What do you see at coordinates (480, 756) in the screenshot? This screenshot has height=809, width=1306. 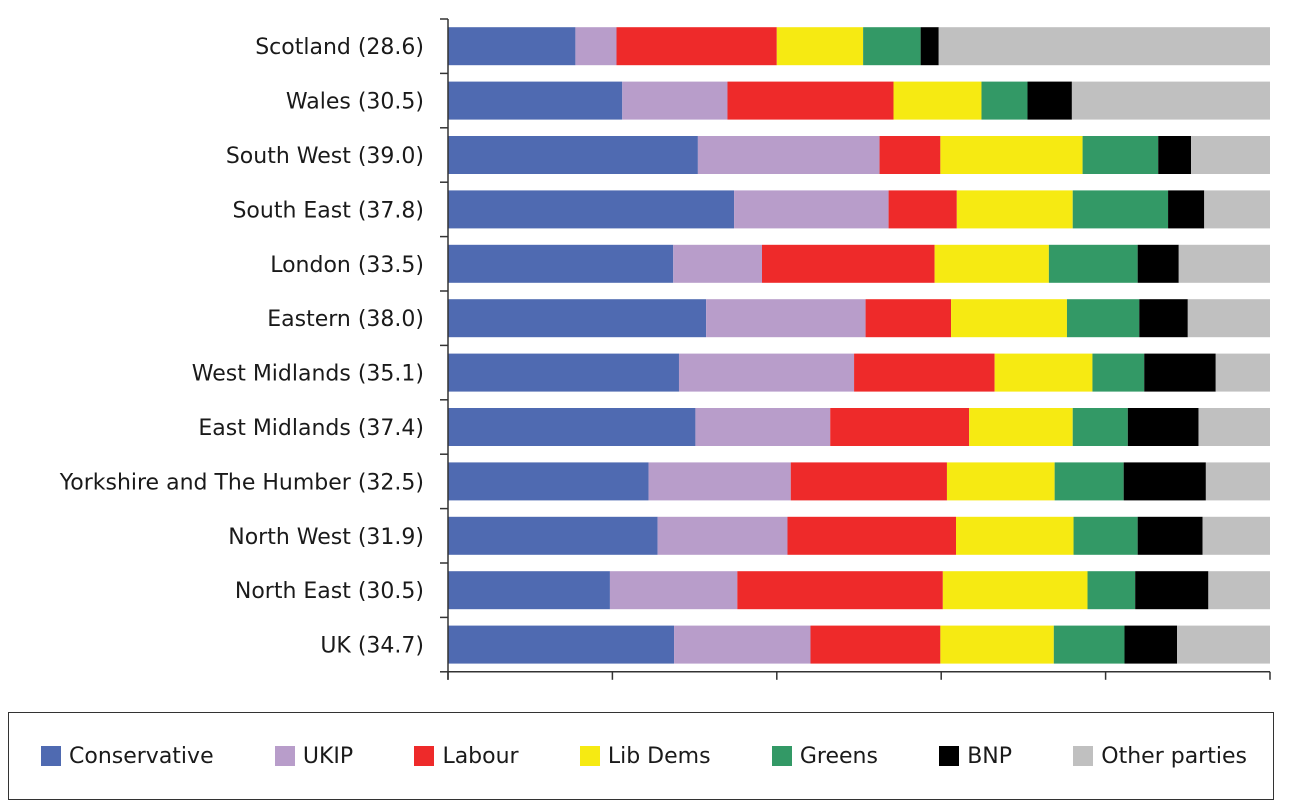 I see `legend-label: Labour` at bounding box center [480, 756].